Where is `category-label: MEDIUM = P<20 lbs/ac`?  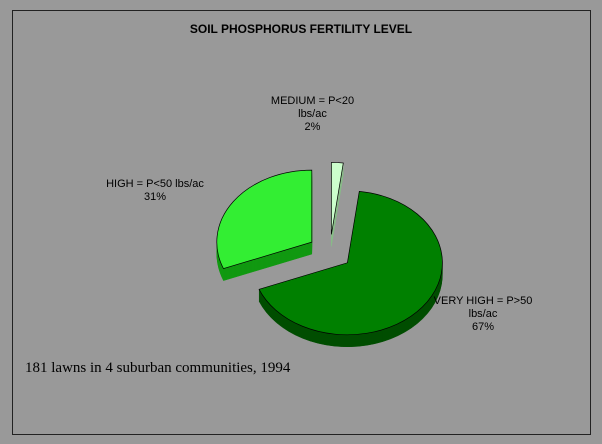
category-label: MEDIUM = P<20 lbs/ac is located at coordinates (312, 107).